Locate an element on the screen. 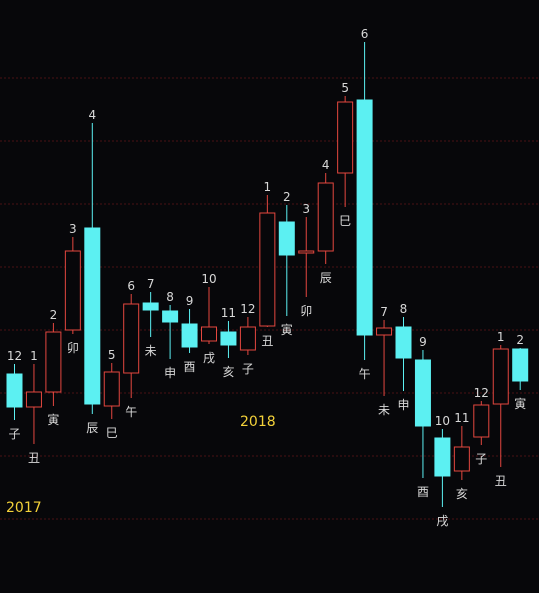 The width and height of the screenshot is (539, 593). year-label: 2017 is located at coordinates (24, 508).